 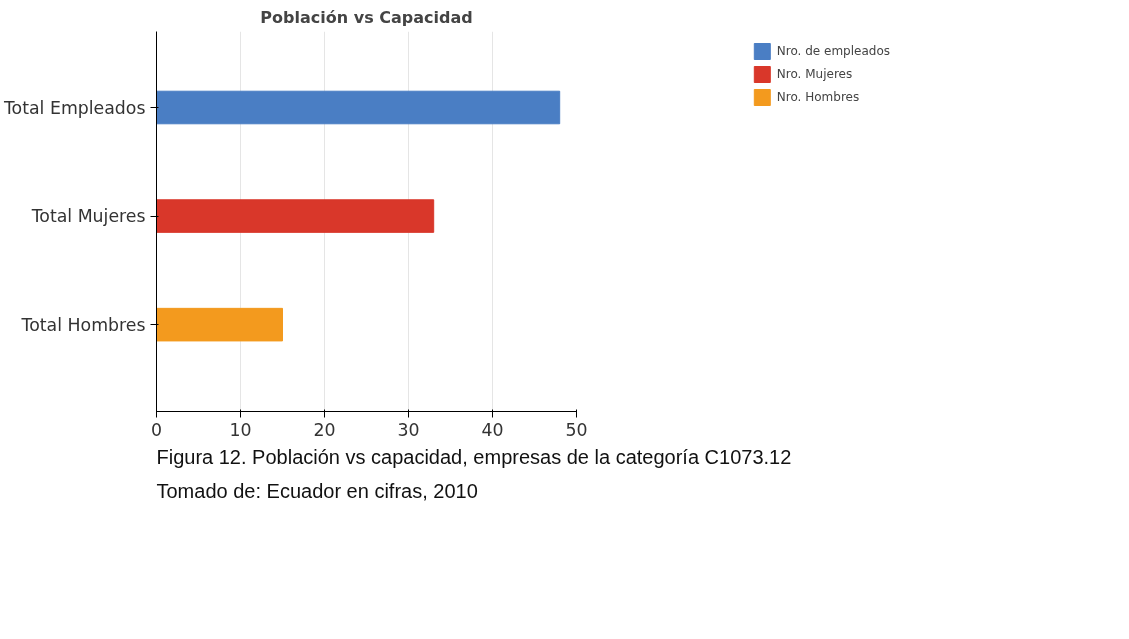 What do you see at coordinates (474, 456) in the screenshot?
I see `text: Figura 12. Población vs capacidad, empresas de la categoría C1073.12` at bounding box center [474, 456].